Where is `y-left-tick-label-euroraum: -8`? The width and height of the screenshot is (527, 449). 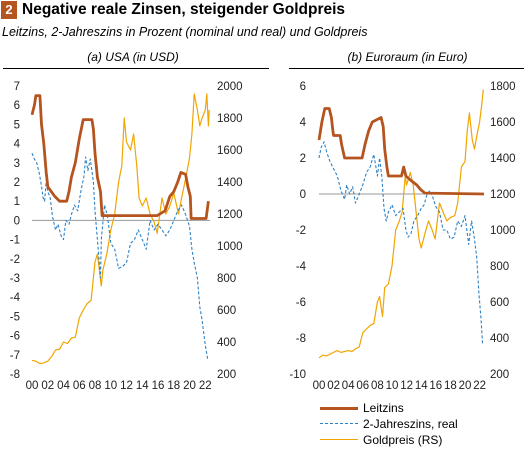 y-left-tick-label-euroraum: -8 is located at coordinates (301, 339).